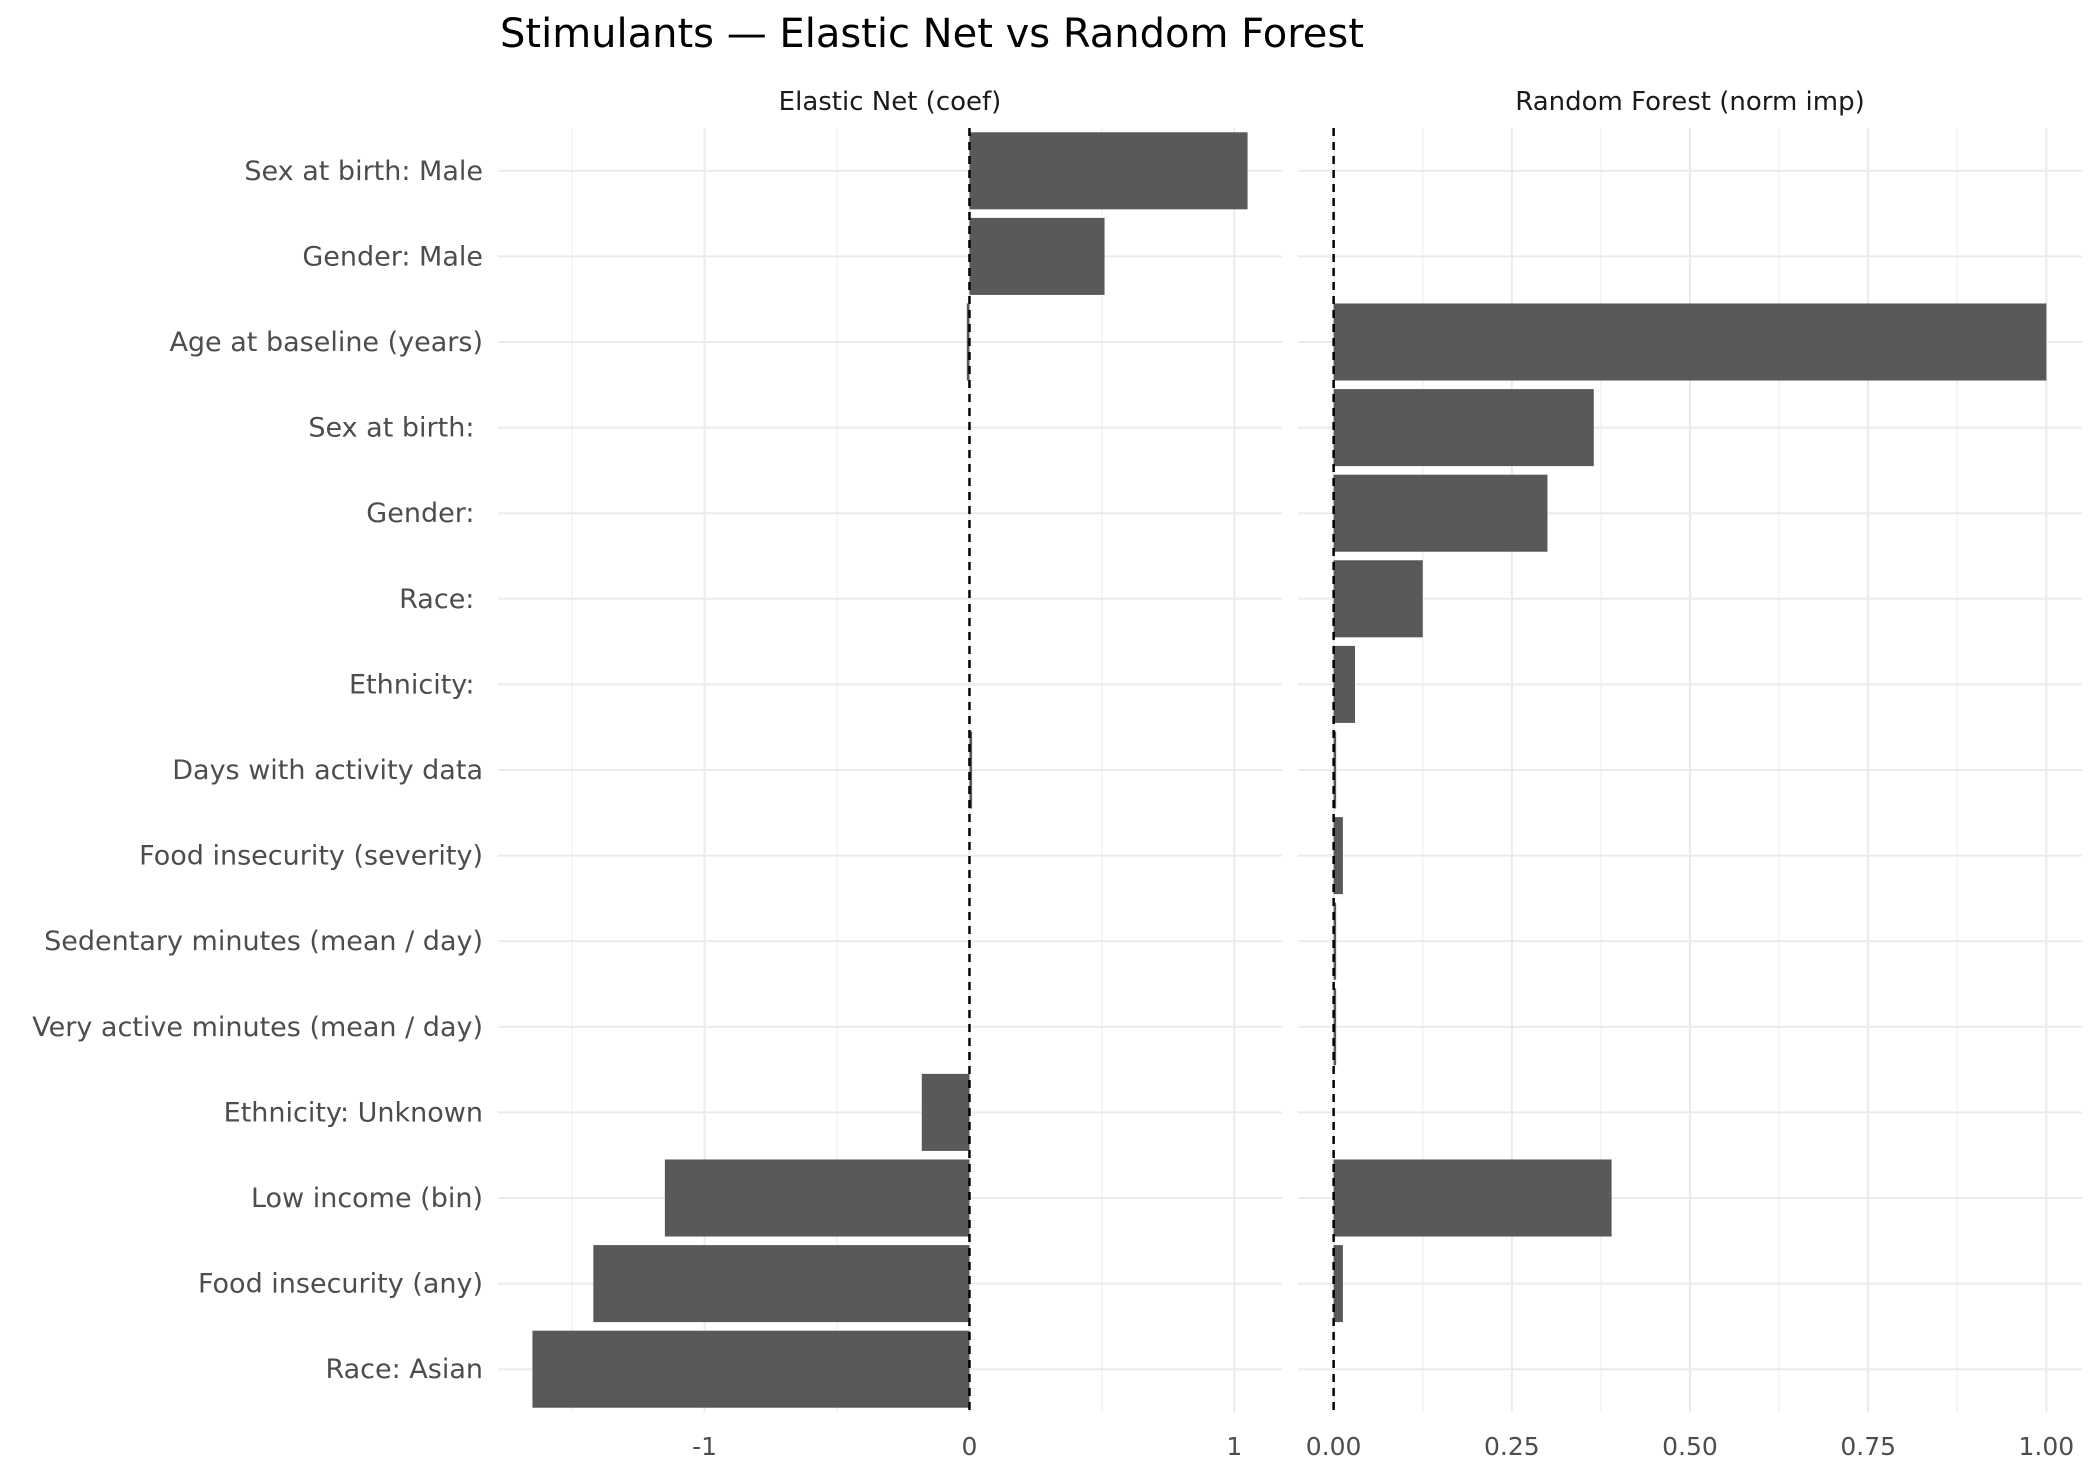 This screenshot has height=1472, width=2100. What do you see at coordinates (704, 1446) in the screenshot?
I see `x-tick-label: -1` at bounding box center [704, 1446].